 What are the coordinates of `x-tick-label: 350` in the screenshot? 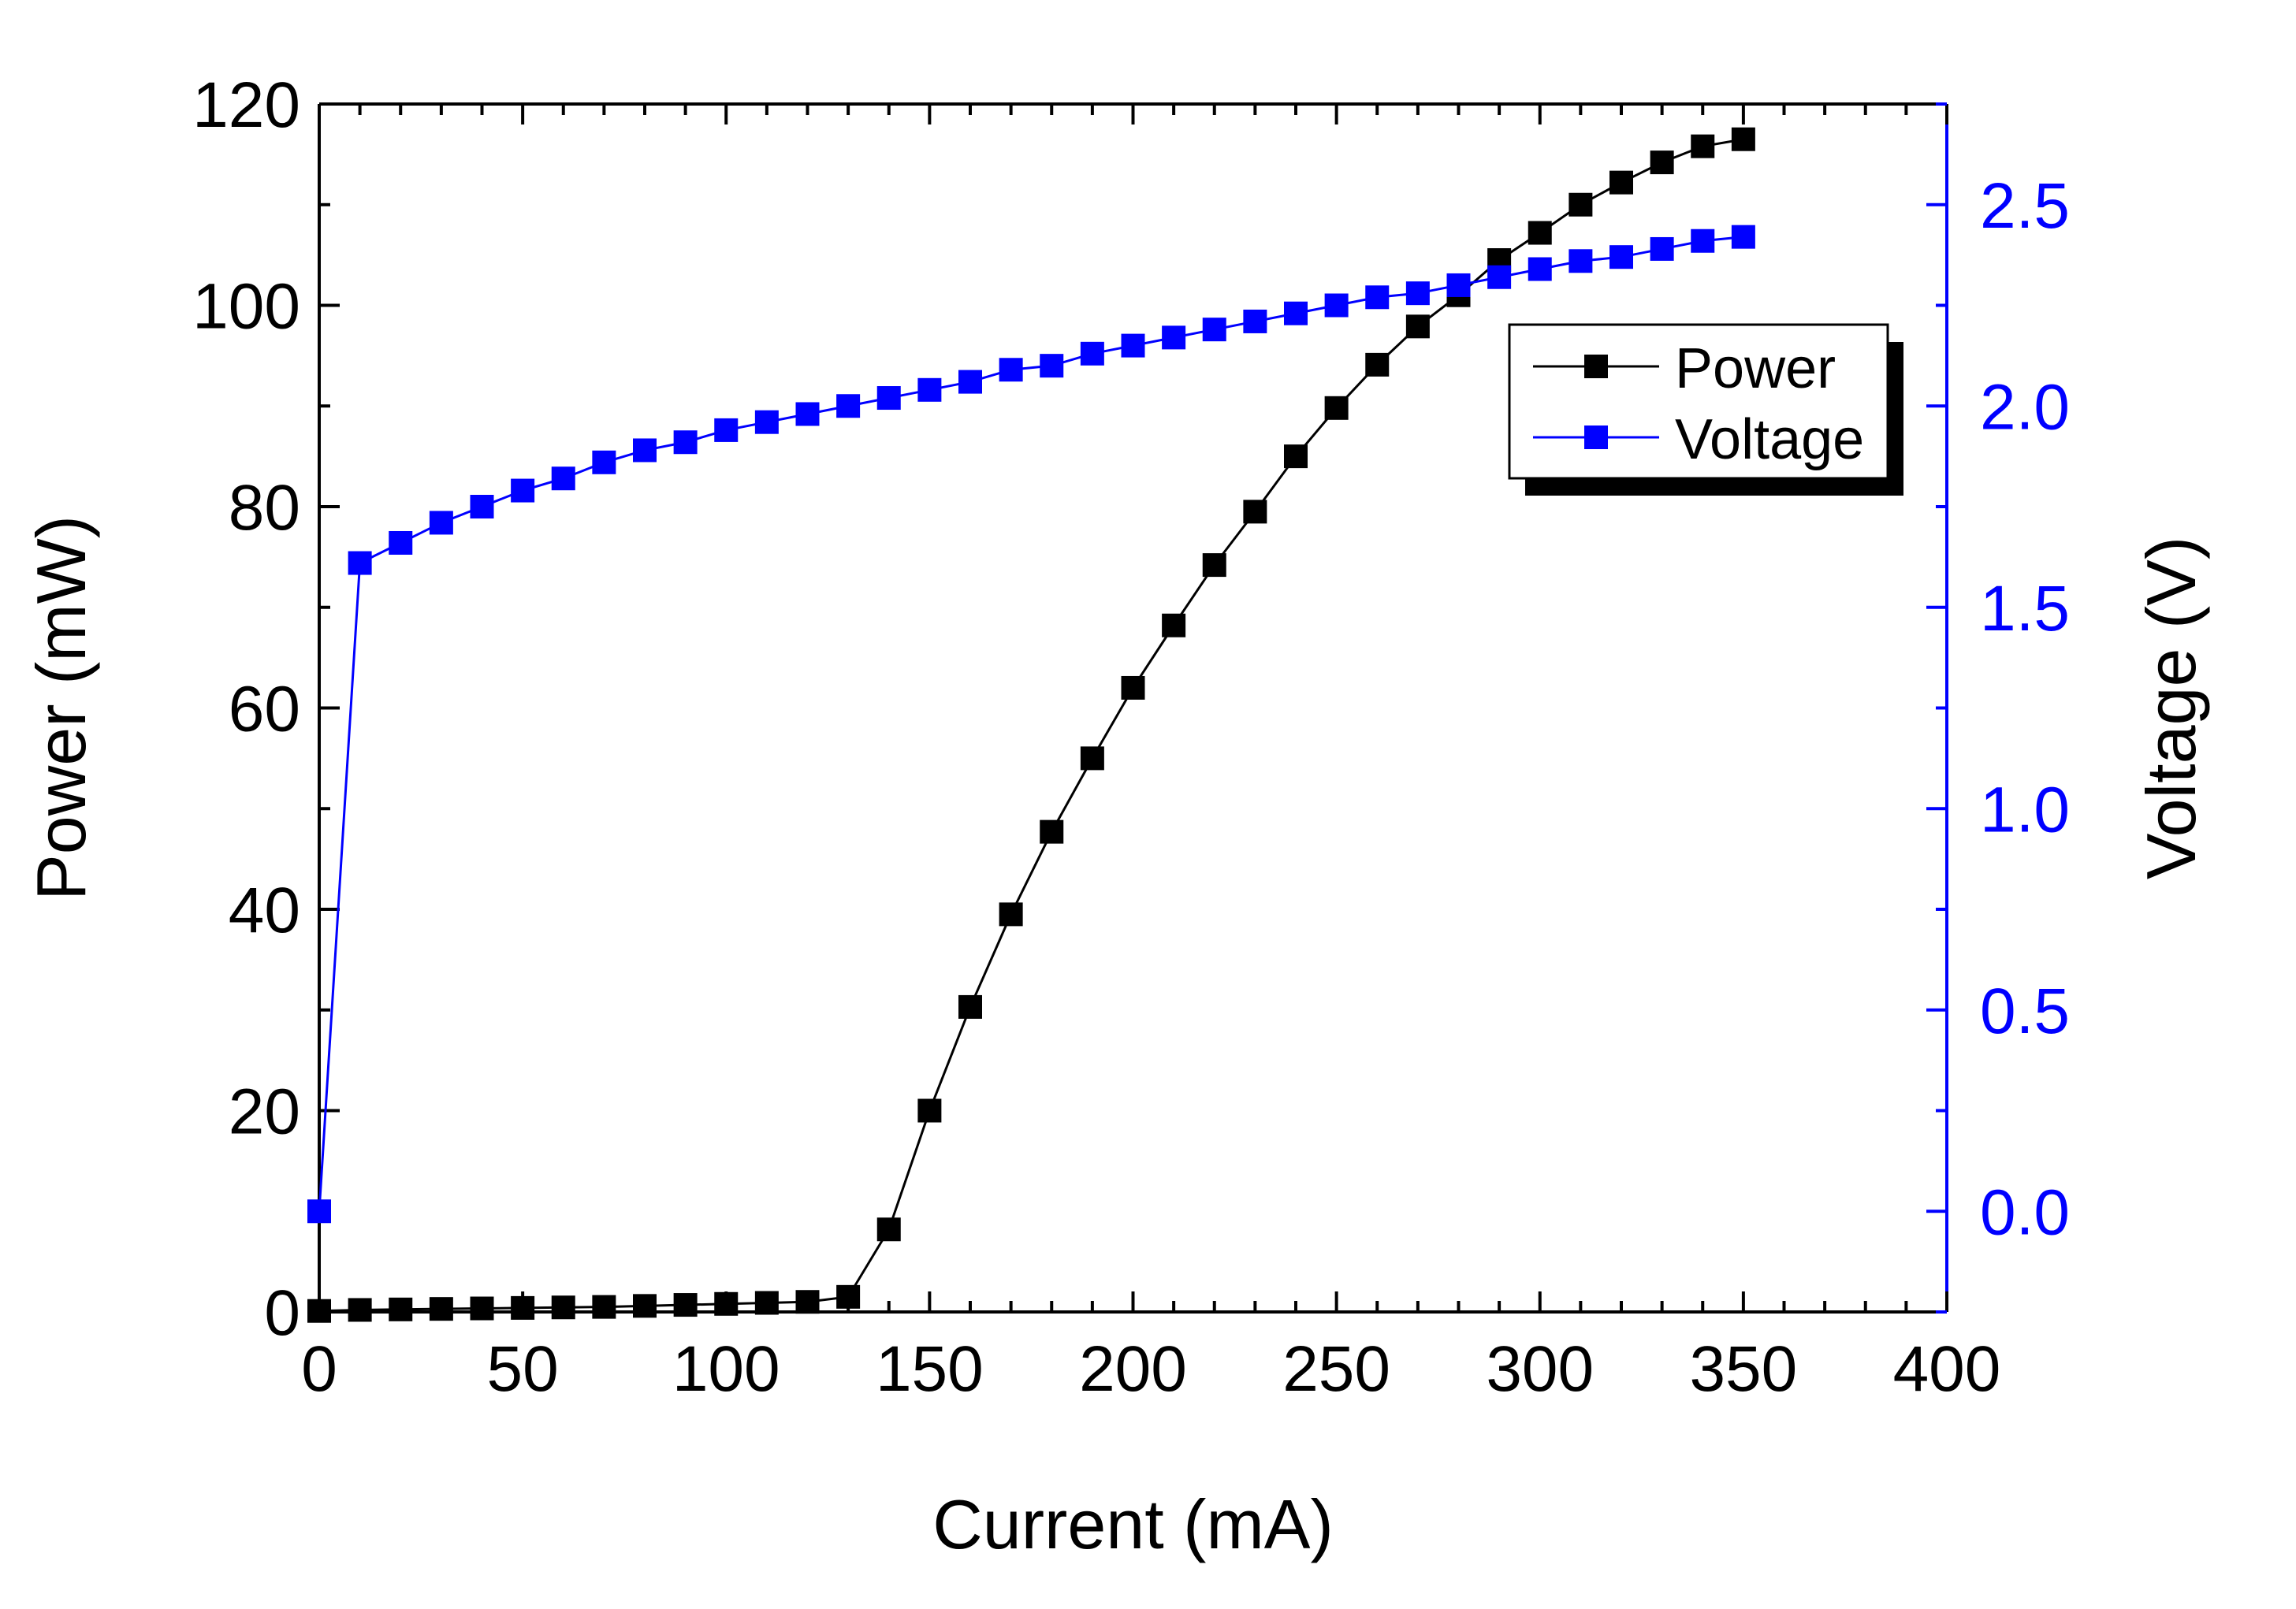 It's located at (1743, 1369).